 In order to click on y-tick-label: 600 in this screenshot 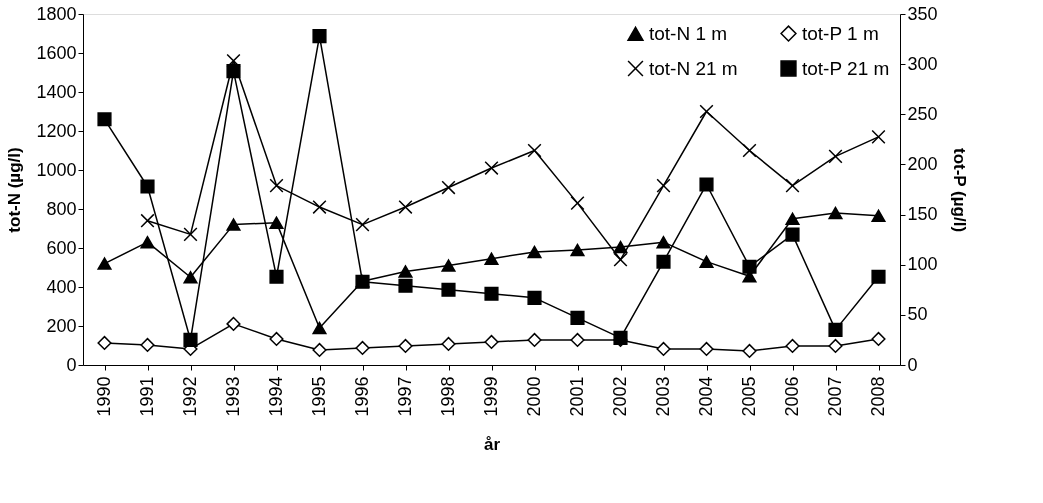, I will do `click(61, 247)`.